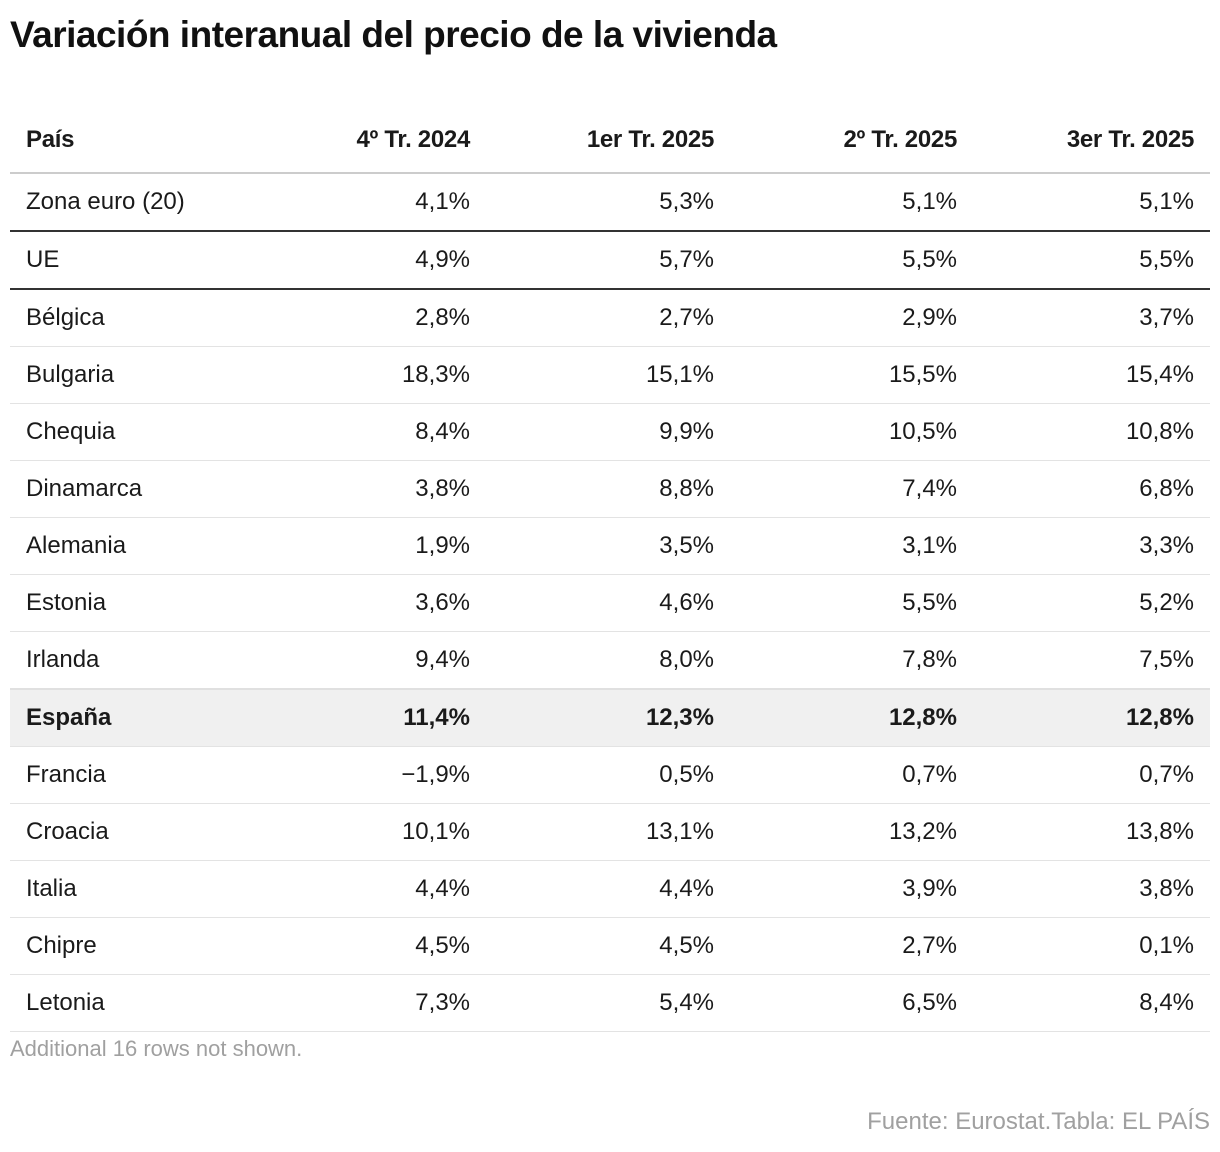 This screenshot has width=1220, height=1152. Describe the element at coordinates (118, 202) in the screenshot. I see `country-cell: Zona euro (20)` at that location.